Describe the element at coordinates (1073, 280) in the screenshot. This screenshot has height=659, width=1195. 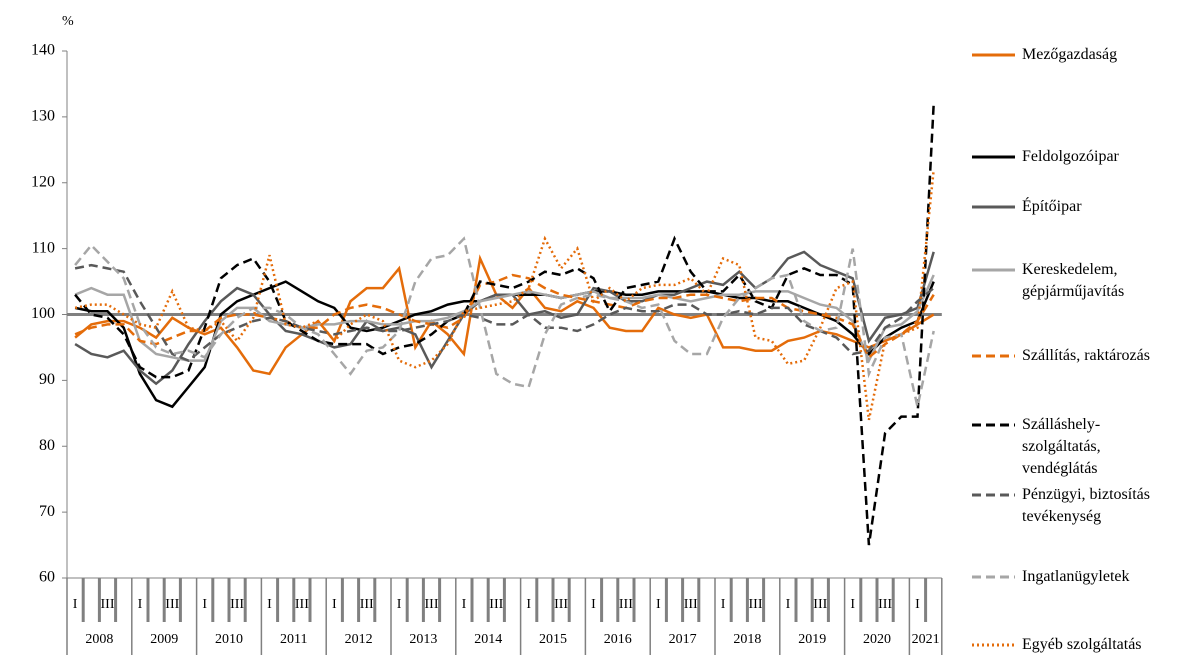
I see `legend-label: Kereskedelem, gépjárműjavítás` at that location.